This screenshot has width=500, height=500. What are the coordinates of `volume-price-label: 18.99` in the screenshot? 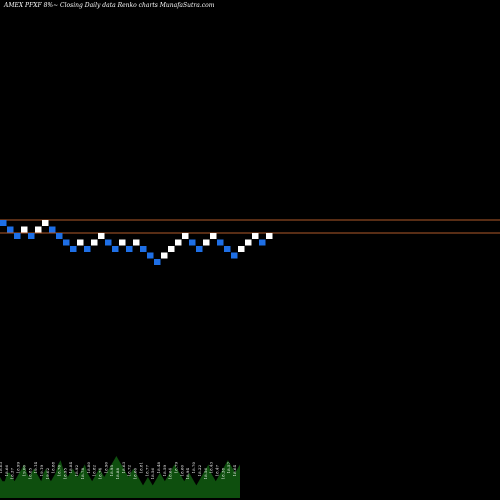 It's located at (18, 468).